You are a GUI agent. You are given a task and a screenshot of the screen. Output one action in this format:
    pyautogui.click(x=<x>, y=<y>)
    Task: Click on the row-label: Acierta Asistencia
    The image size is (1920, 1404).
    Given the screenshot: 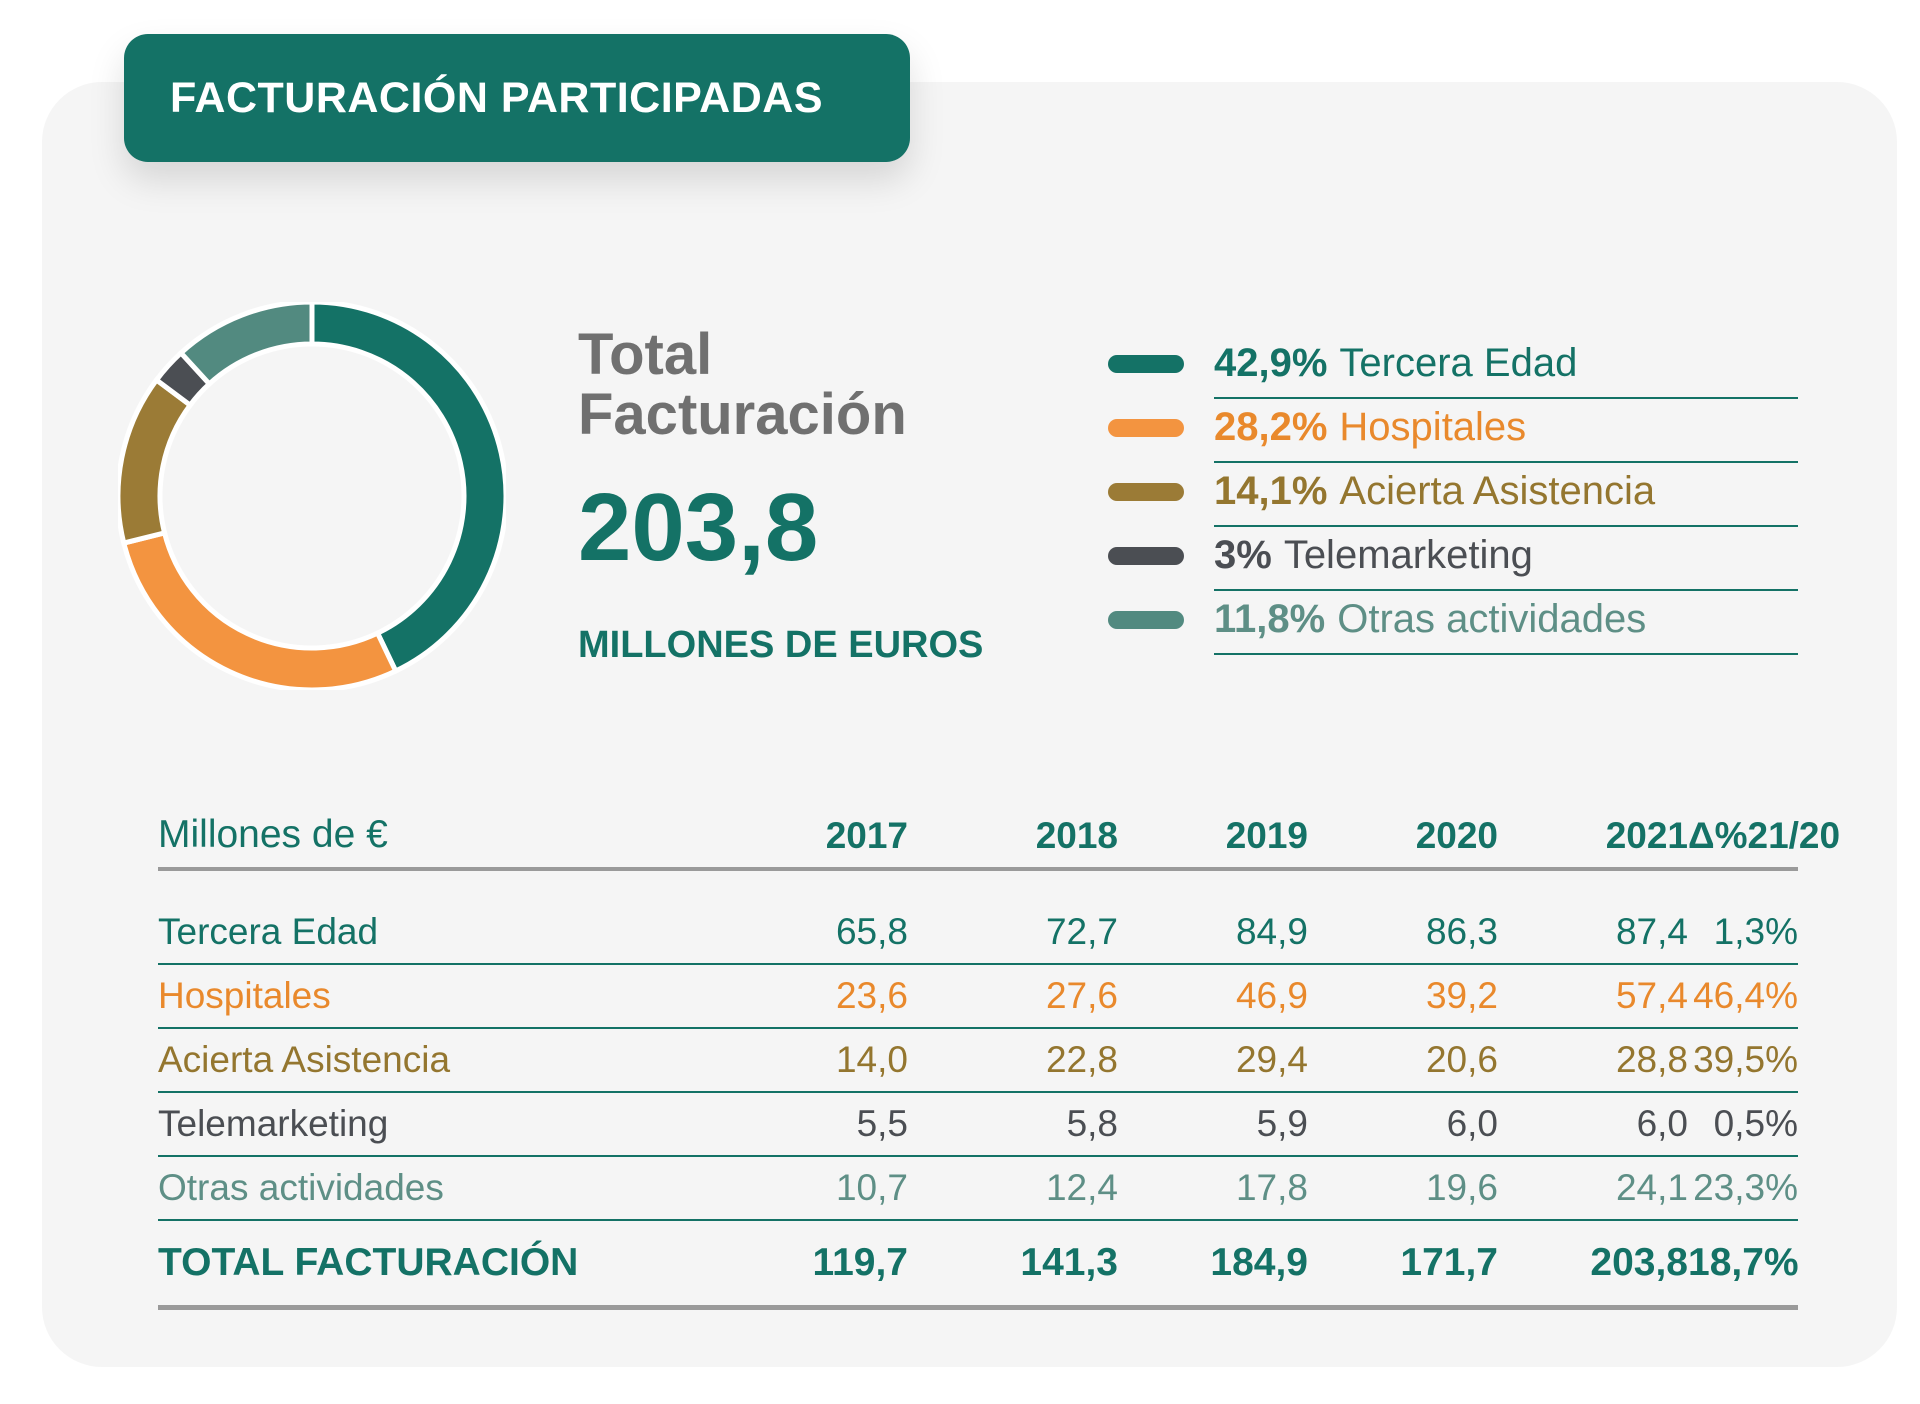 What is the action you would take?
    pyautogui.click(x=418, y=1060)
    